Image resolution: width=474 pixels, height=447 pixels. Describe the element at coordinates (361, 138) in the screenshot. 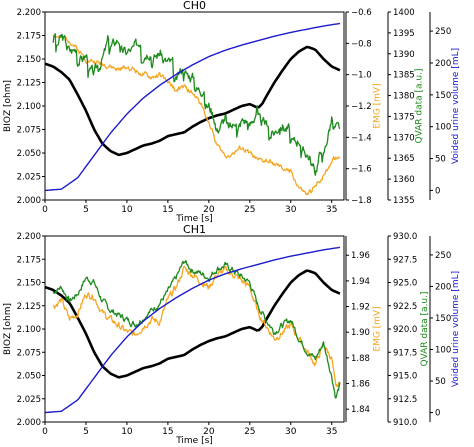

I see `y-tick-label-emg: −1.4` at that location.